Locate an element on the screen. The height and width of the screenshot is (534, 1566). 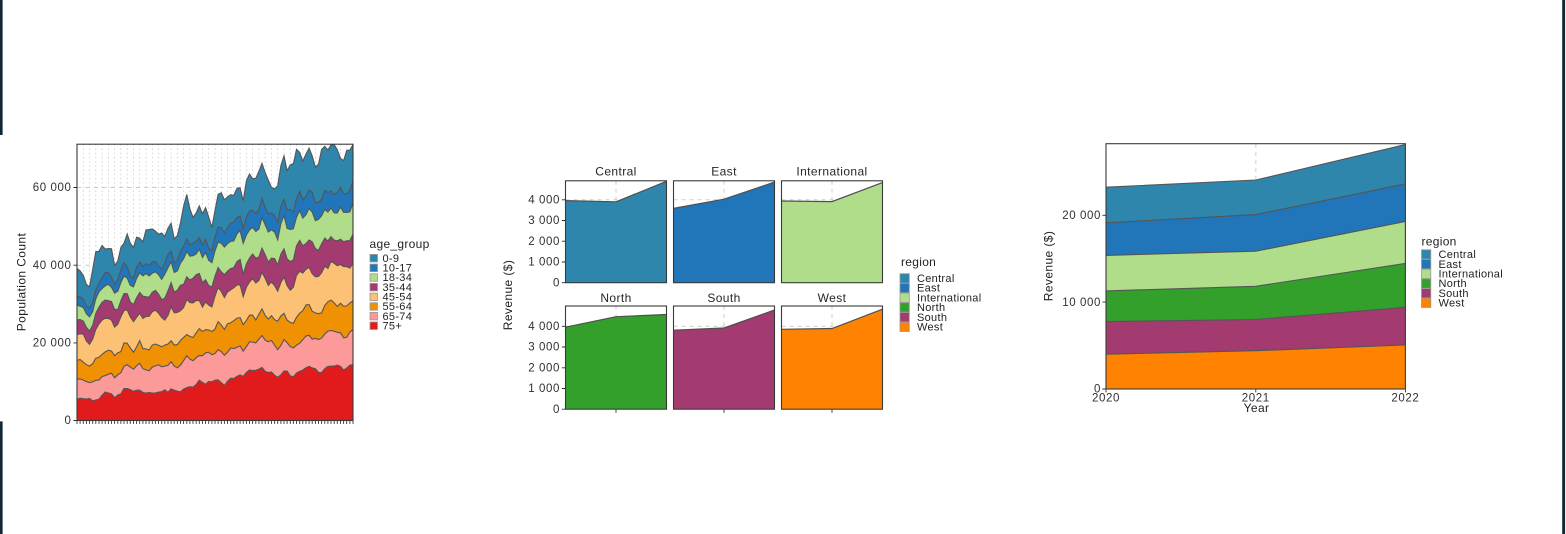
svg-text: 65-74 is located at coordinates (398, 317).